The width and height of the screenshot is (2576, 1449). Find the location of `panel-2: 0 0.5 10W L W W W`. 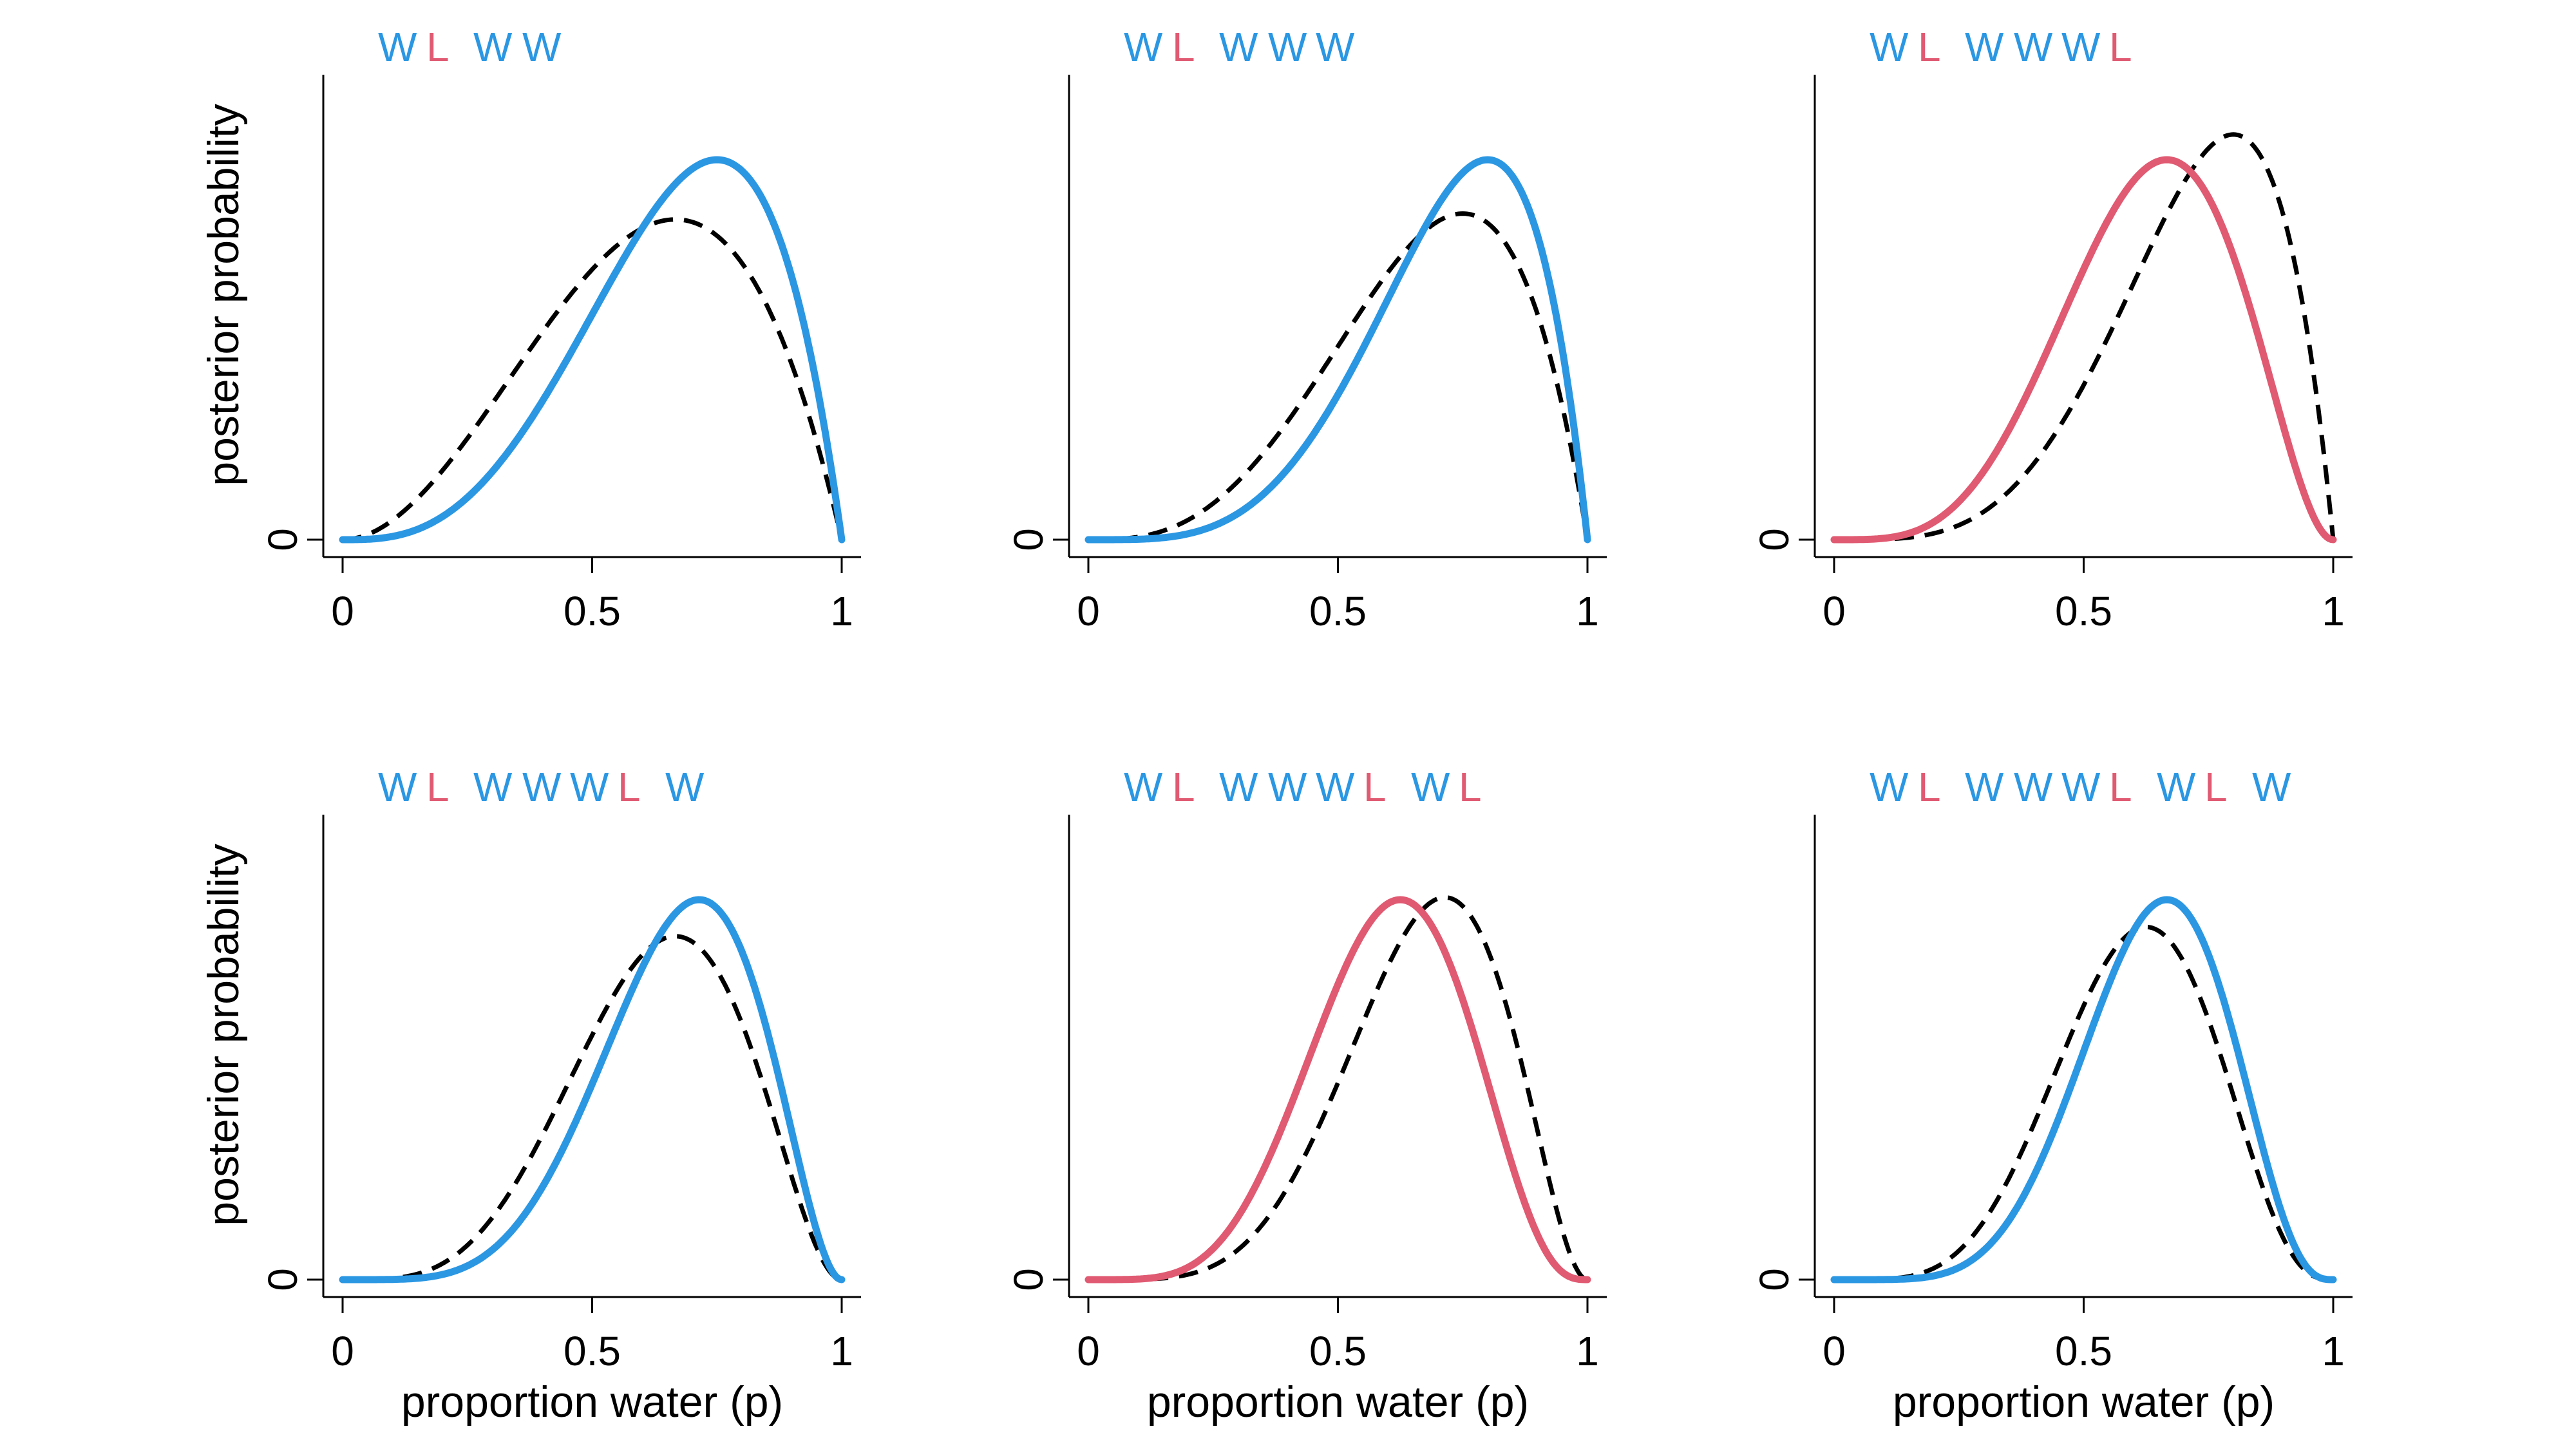

panel-2: 0 0.5 10W L W W W is located at coordinates (1306, 329).